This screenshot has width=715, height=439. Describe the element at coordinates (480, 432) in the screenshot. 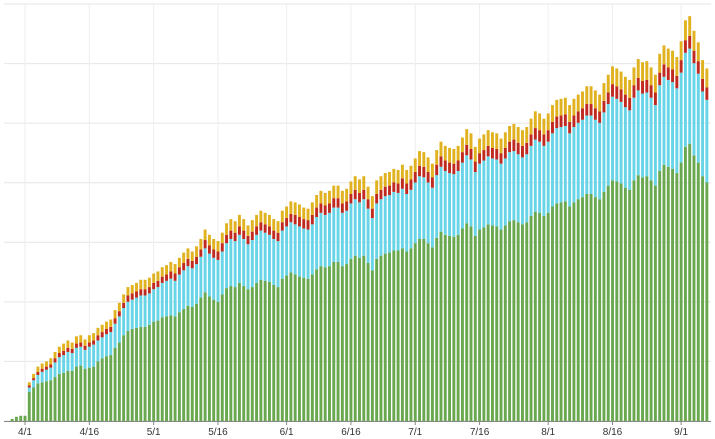

I see `x-tick-label: 7/16` at that location.